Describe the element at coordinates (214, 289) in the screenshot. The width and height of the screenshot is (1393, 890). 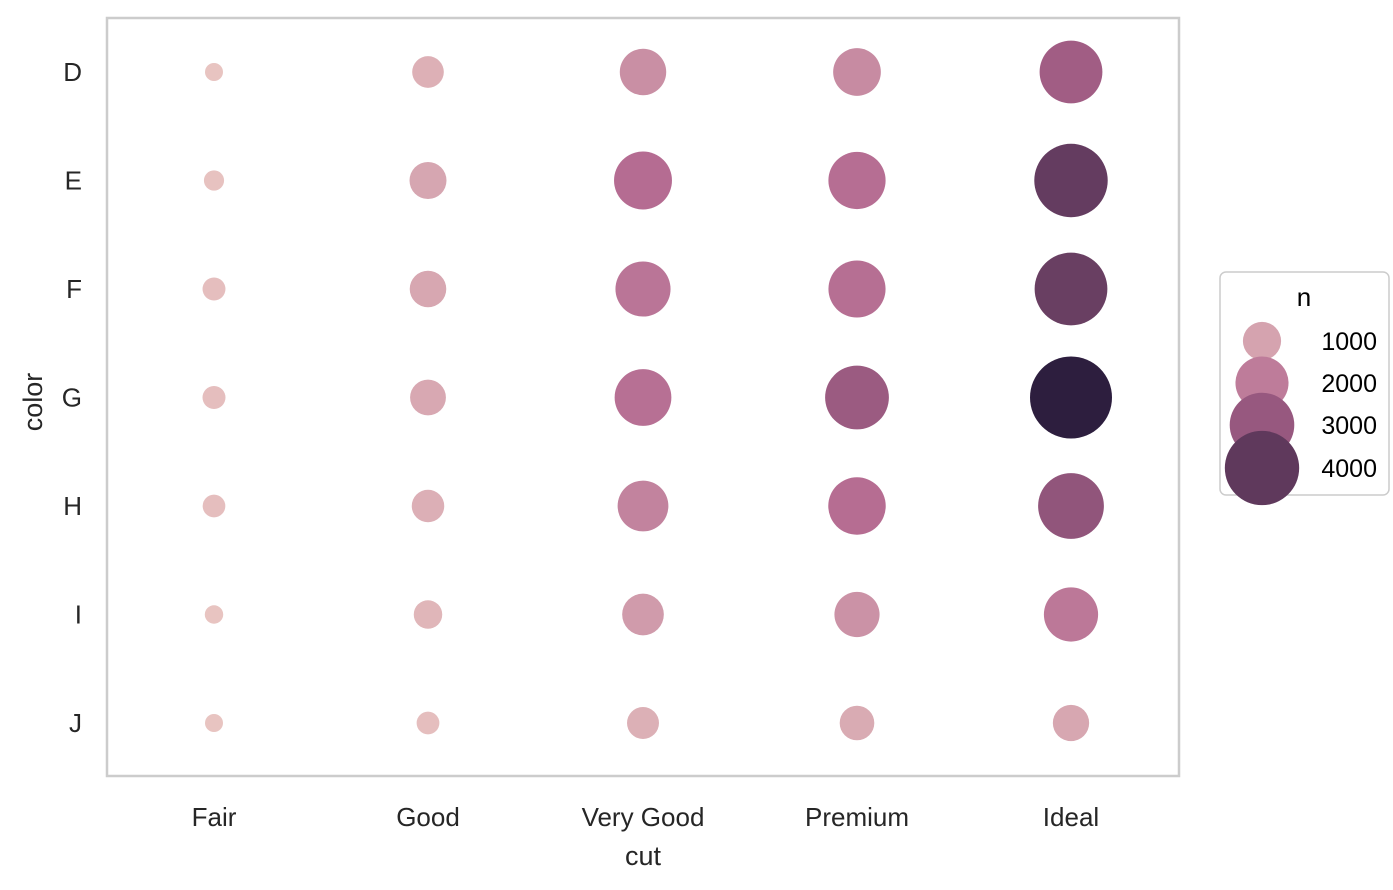
I see `point-fair-f` at that location.